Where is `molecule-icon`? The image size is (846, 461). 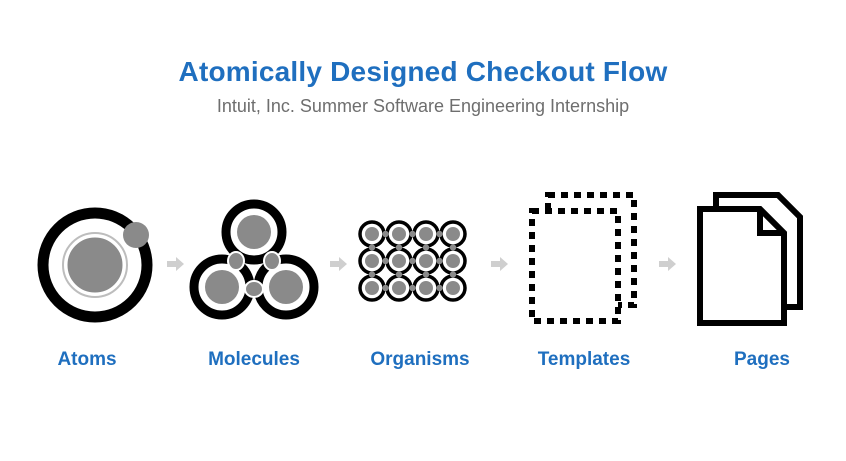 molecule-icon is located at coordinates (254, 259).